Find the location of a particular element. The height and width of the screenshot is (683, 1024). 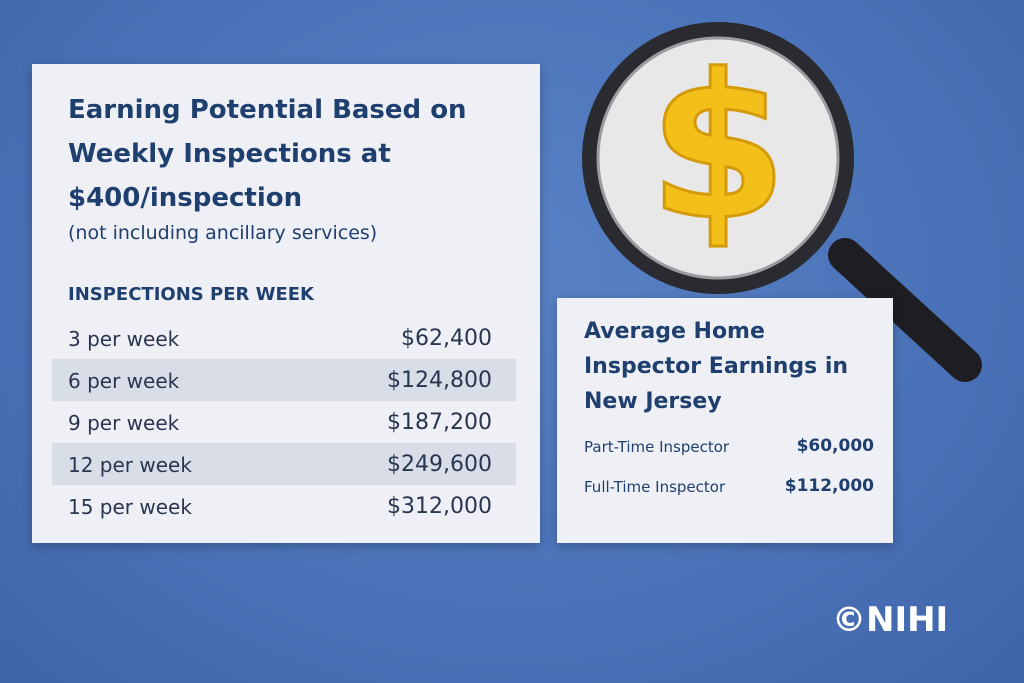

table-row: 12 per week $249,600 is located at coordinates (284, 464).